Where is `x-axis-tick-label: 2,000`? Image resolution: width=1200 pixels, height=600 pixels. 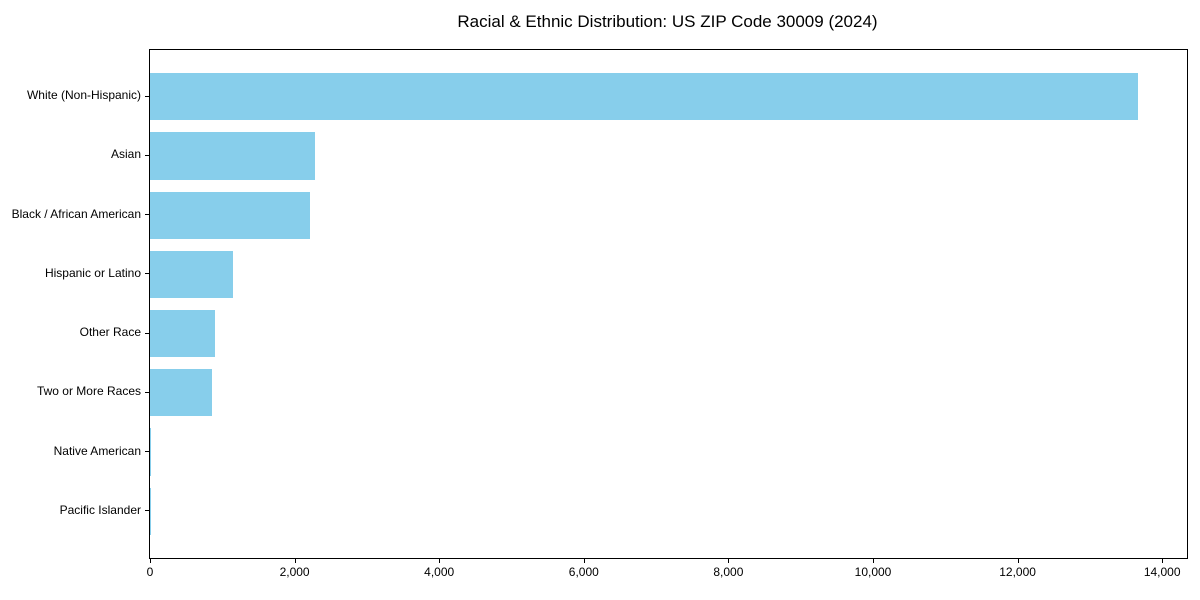
x-axis-tick-label: 2,000 is located at coordinates (294, 572).